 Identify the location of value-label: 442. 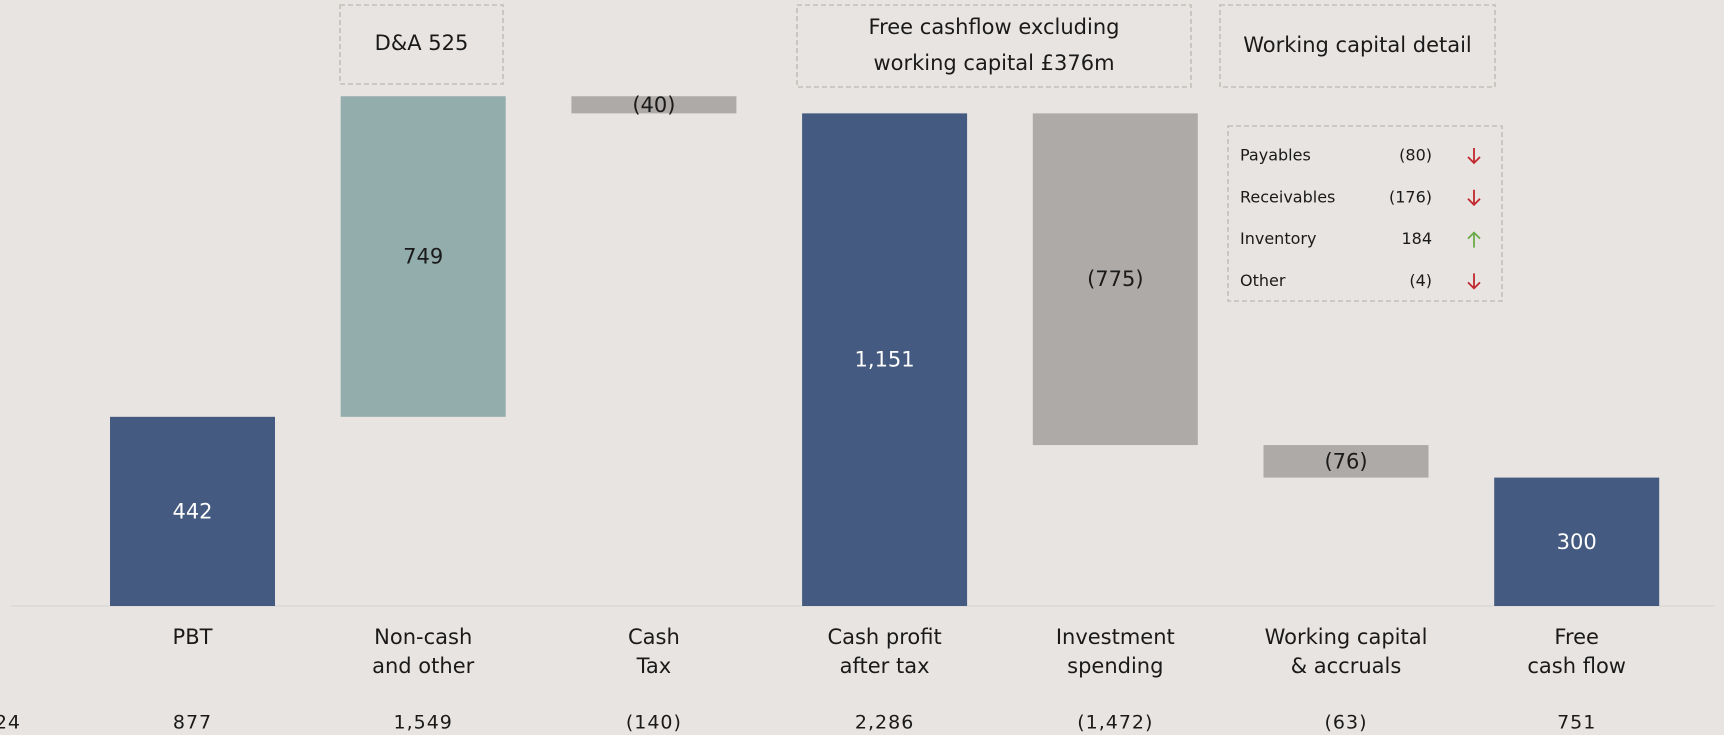
(192, 511).